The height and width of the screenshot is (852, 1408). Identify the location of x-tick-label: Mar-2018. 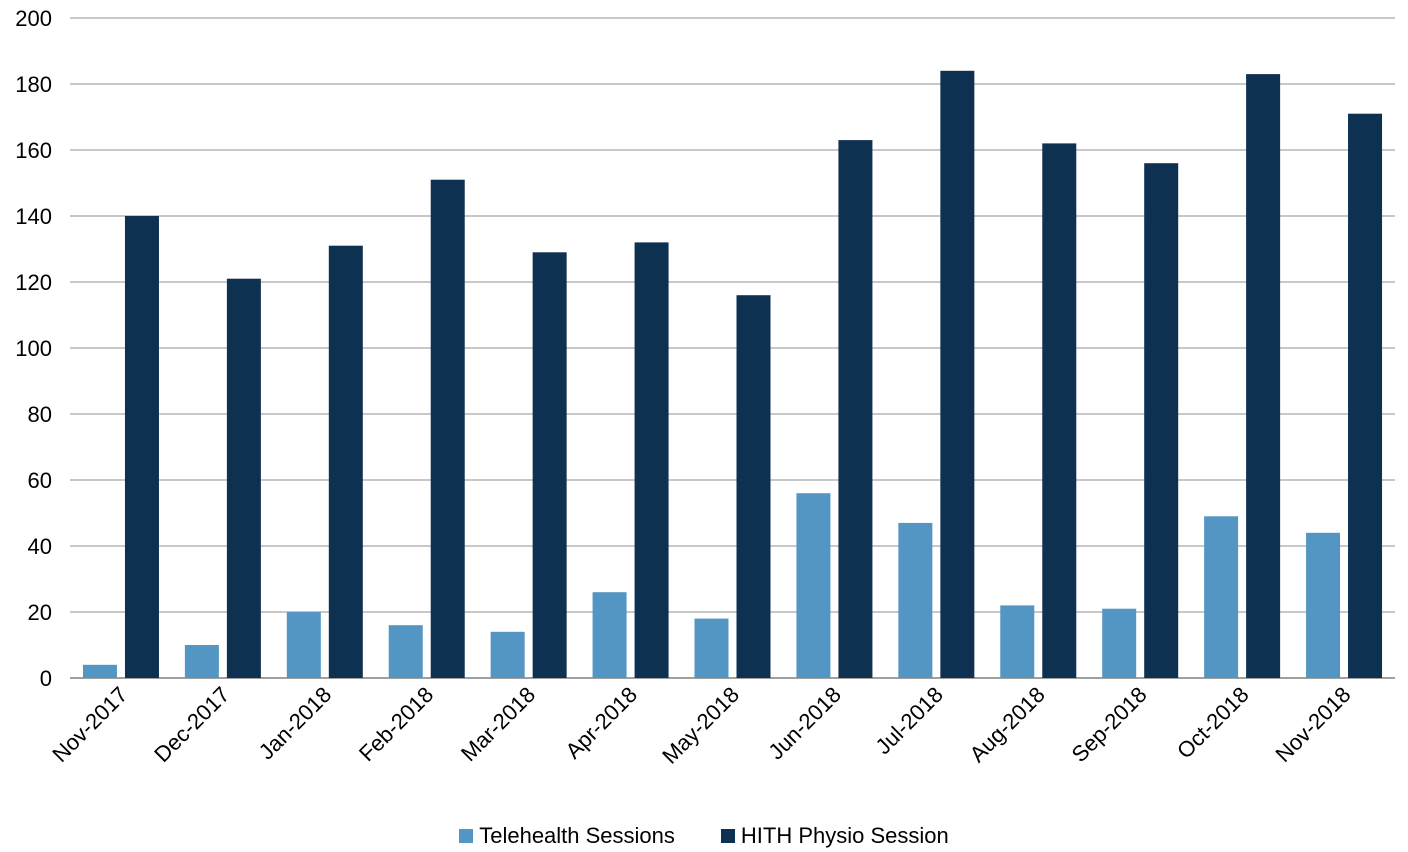
(498, 724).